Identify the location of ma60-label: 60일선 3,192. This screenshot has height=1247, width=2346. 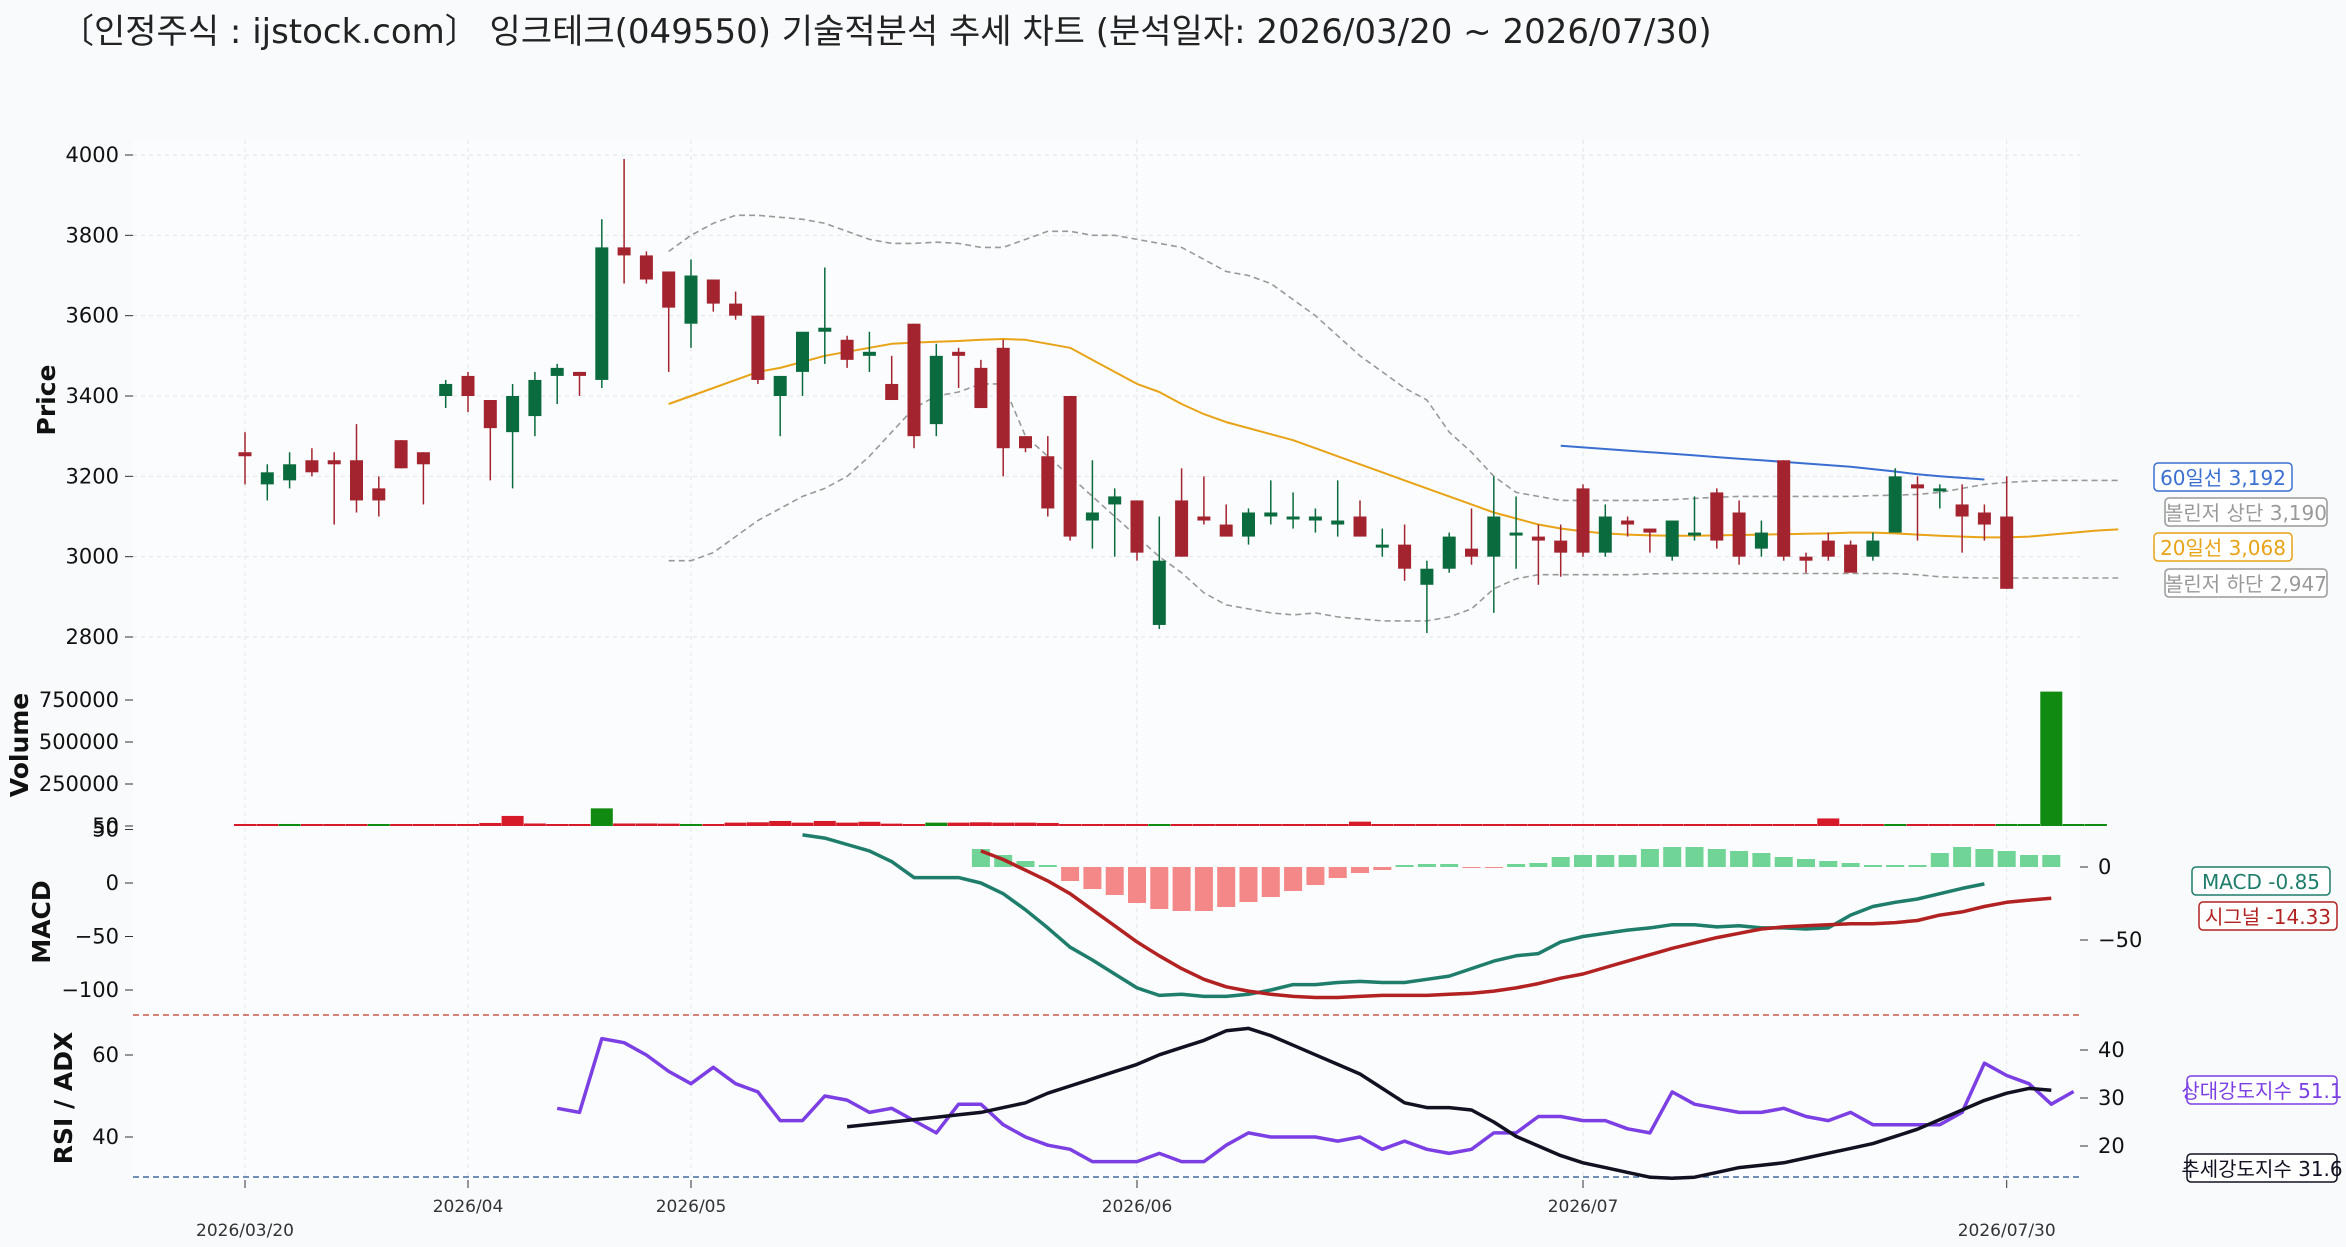
(2223, 478).